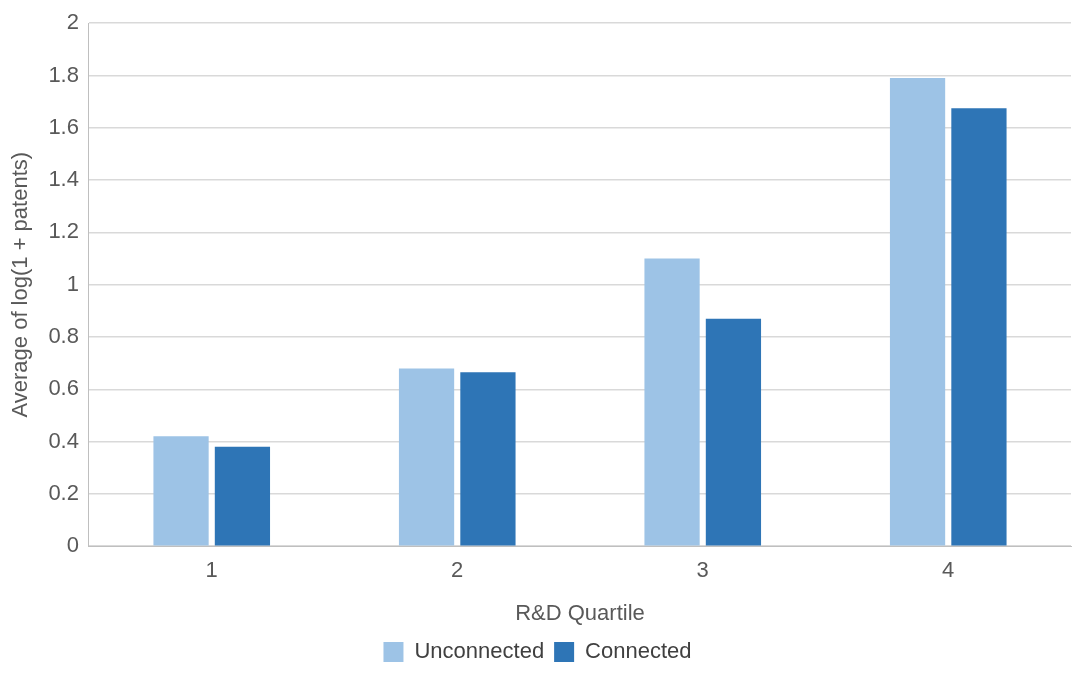 The width and height of the screenshot is (1081, 677). What do you see at coordinates (211, 570) in the screenshot?
I see `x-tick-label: 1` at bounding box center [211, 570].